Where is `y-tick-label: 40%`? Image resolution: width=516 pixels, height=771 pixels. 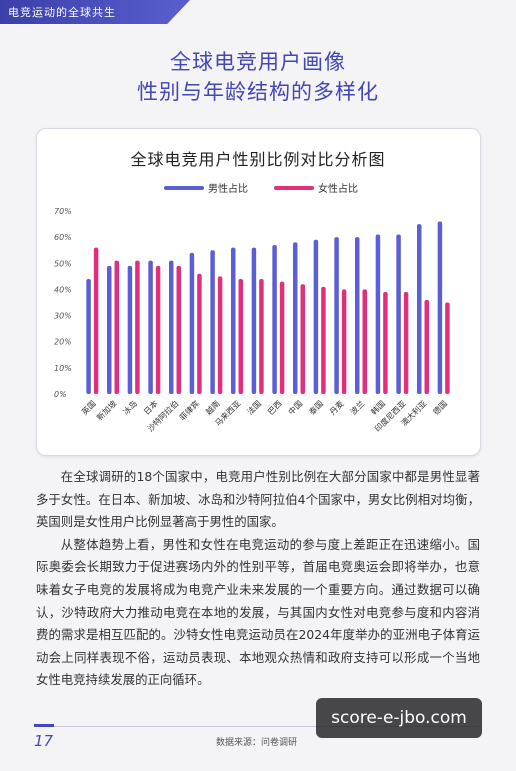 y-tick-label: 40% is located at coordinates (63, 289).